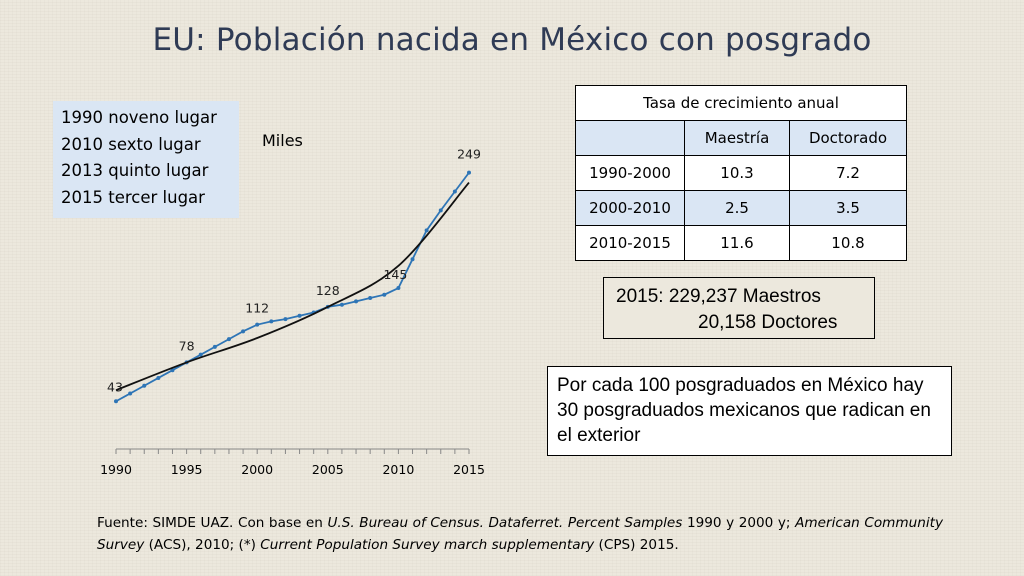 The width and height of the screenshot is (1024, 576). What do you see at coordinates (848, 173) in the screenshot?
I see `table-cell-doctorado: 7.2` at bounding box center [848, 173].